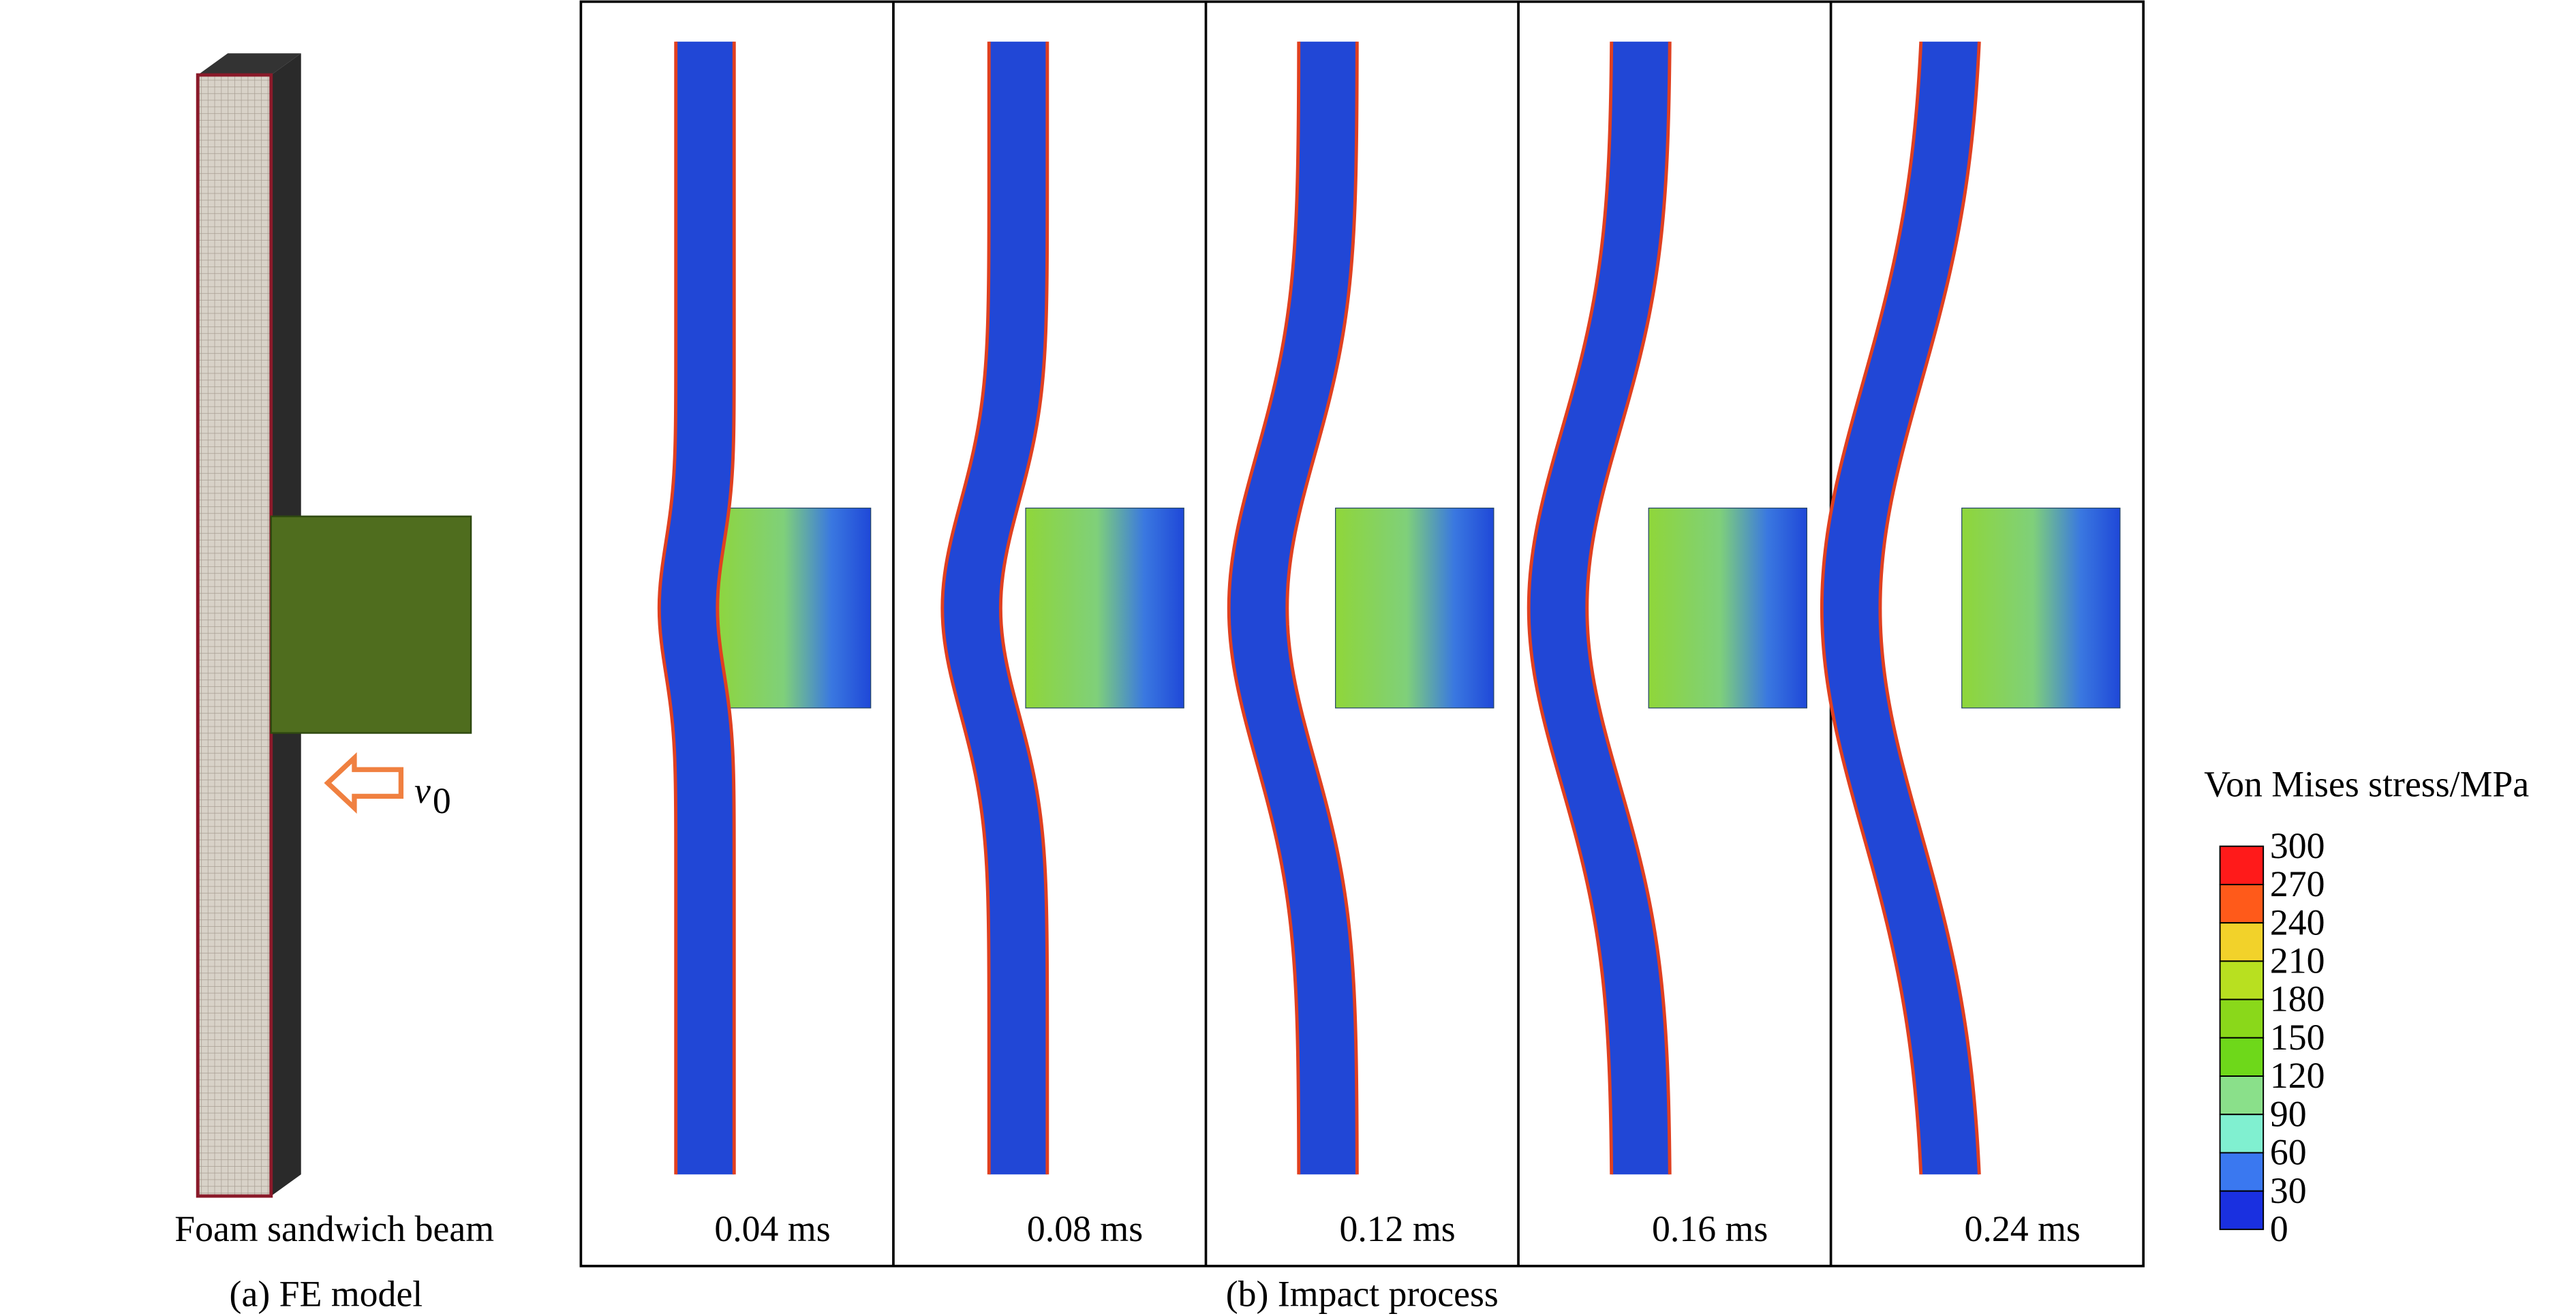  I want to click on legend-tick: 90, so click(2288, 1113).